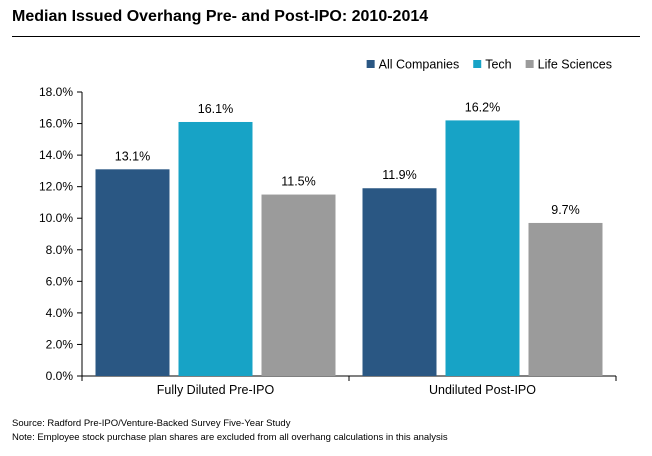  What do you see at coordinates (298, 182) in the screenshot?
I see `data-label: 11.5%` at bounding box center [298, 182].